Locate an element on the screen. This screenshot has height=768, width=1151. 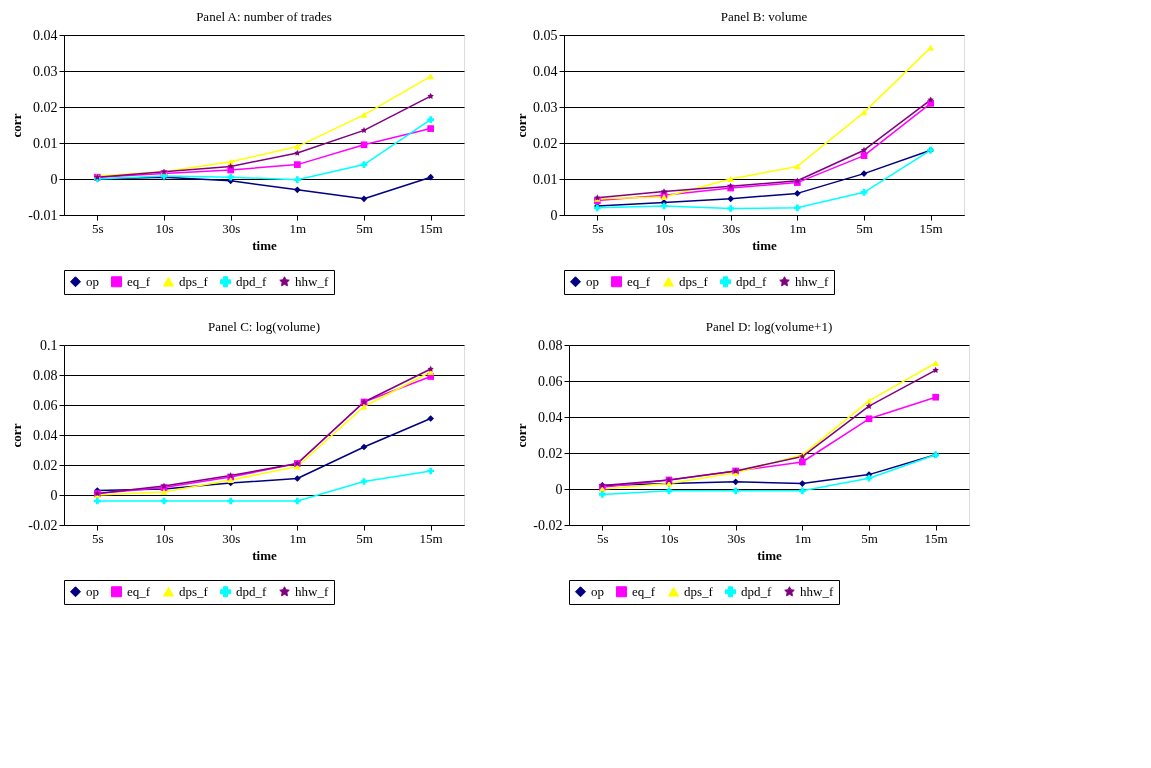
chart-title: Panel A: number of trades is located at coordinates (264, 16).